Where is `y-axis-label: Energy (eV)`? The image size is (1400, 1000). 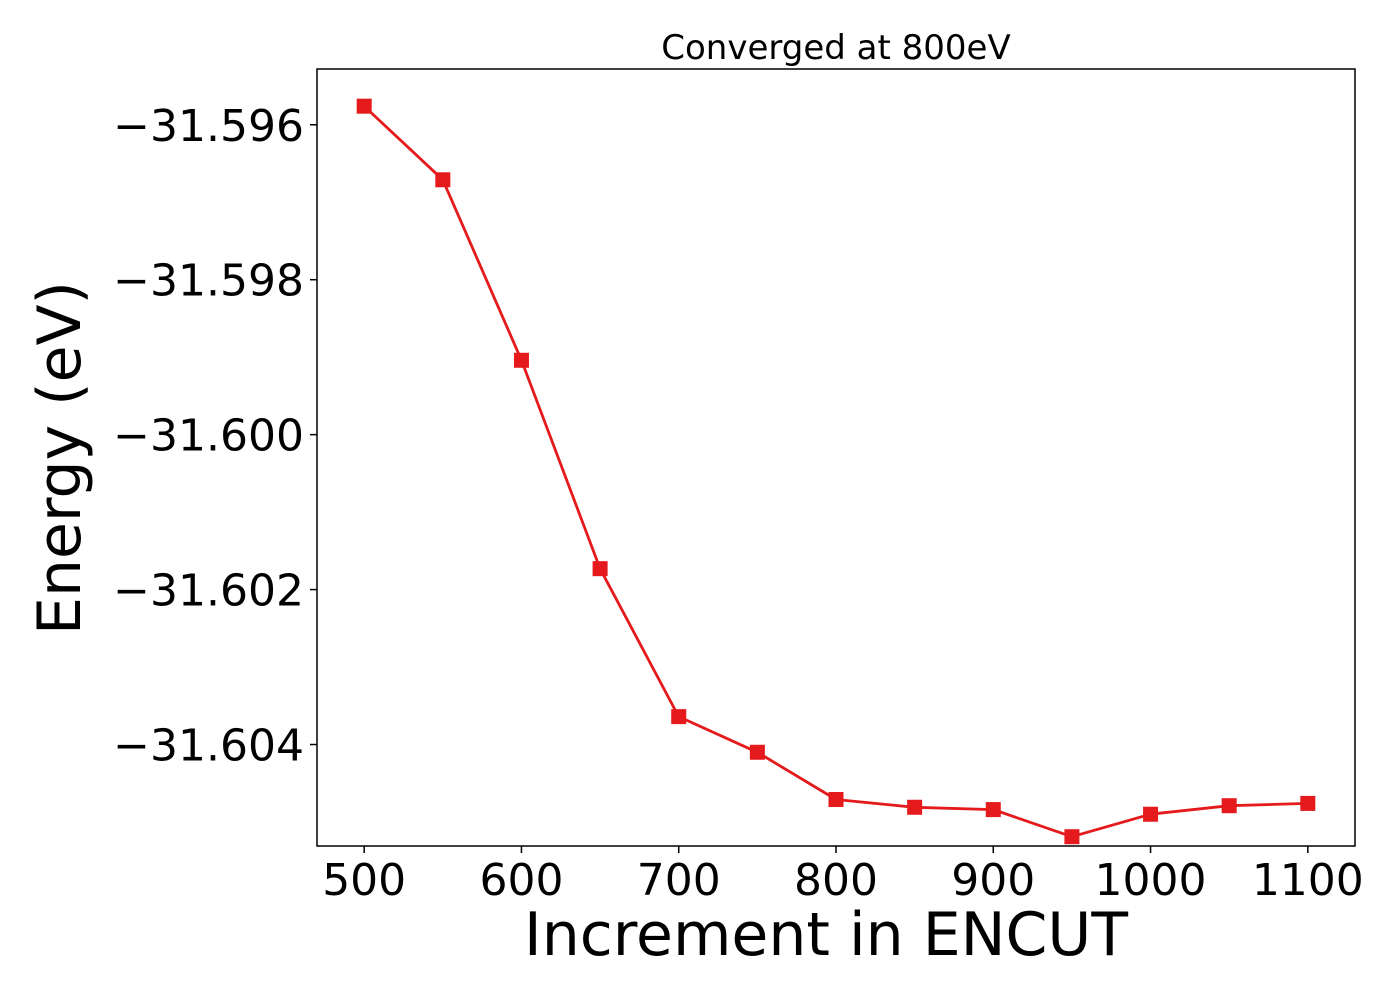
y-axis-label: Energy (eV) is located at coordinates (60, 458).